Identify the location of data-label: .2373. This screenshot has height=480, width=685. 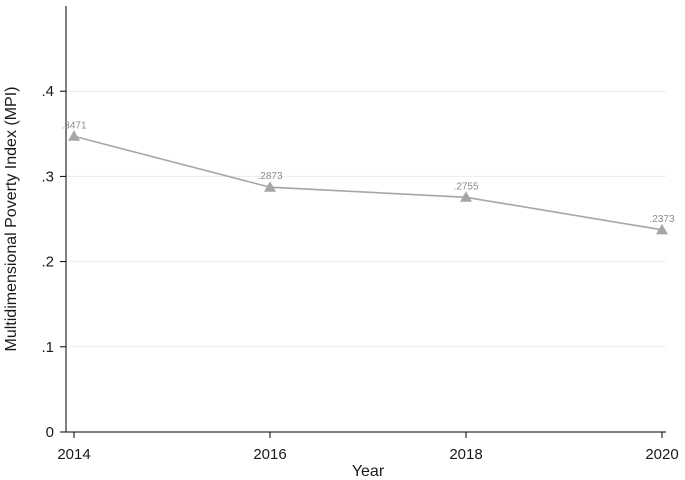
(661, 219).